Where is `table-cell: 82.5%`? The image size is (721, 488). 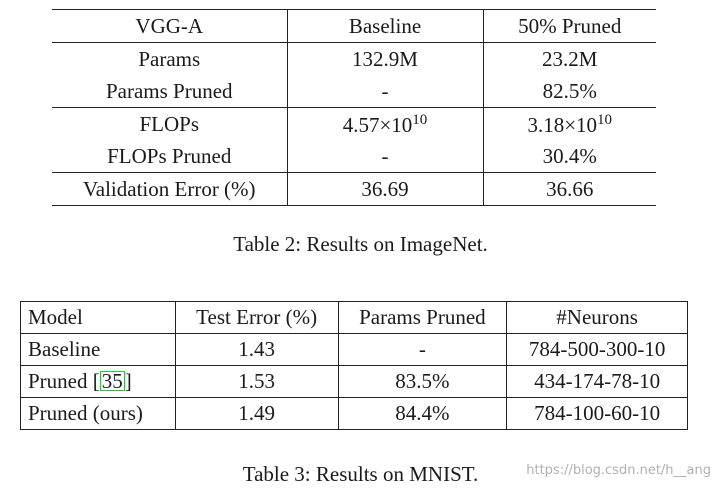
table-cell: 82.5% is located at coordinates (569, 91).